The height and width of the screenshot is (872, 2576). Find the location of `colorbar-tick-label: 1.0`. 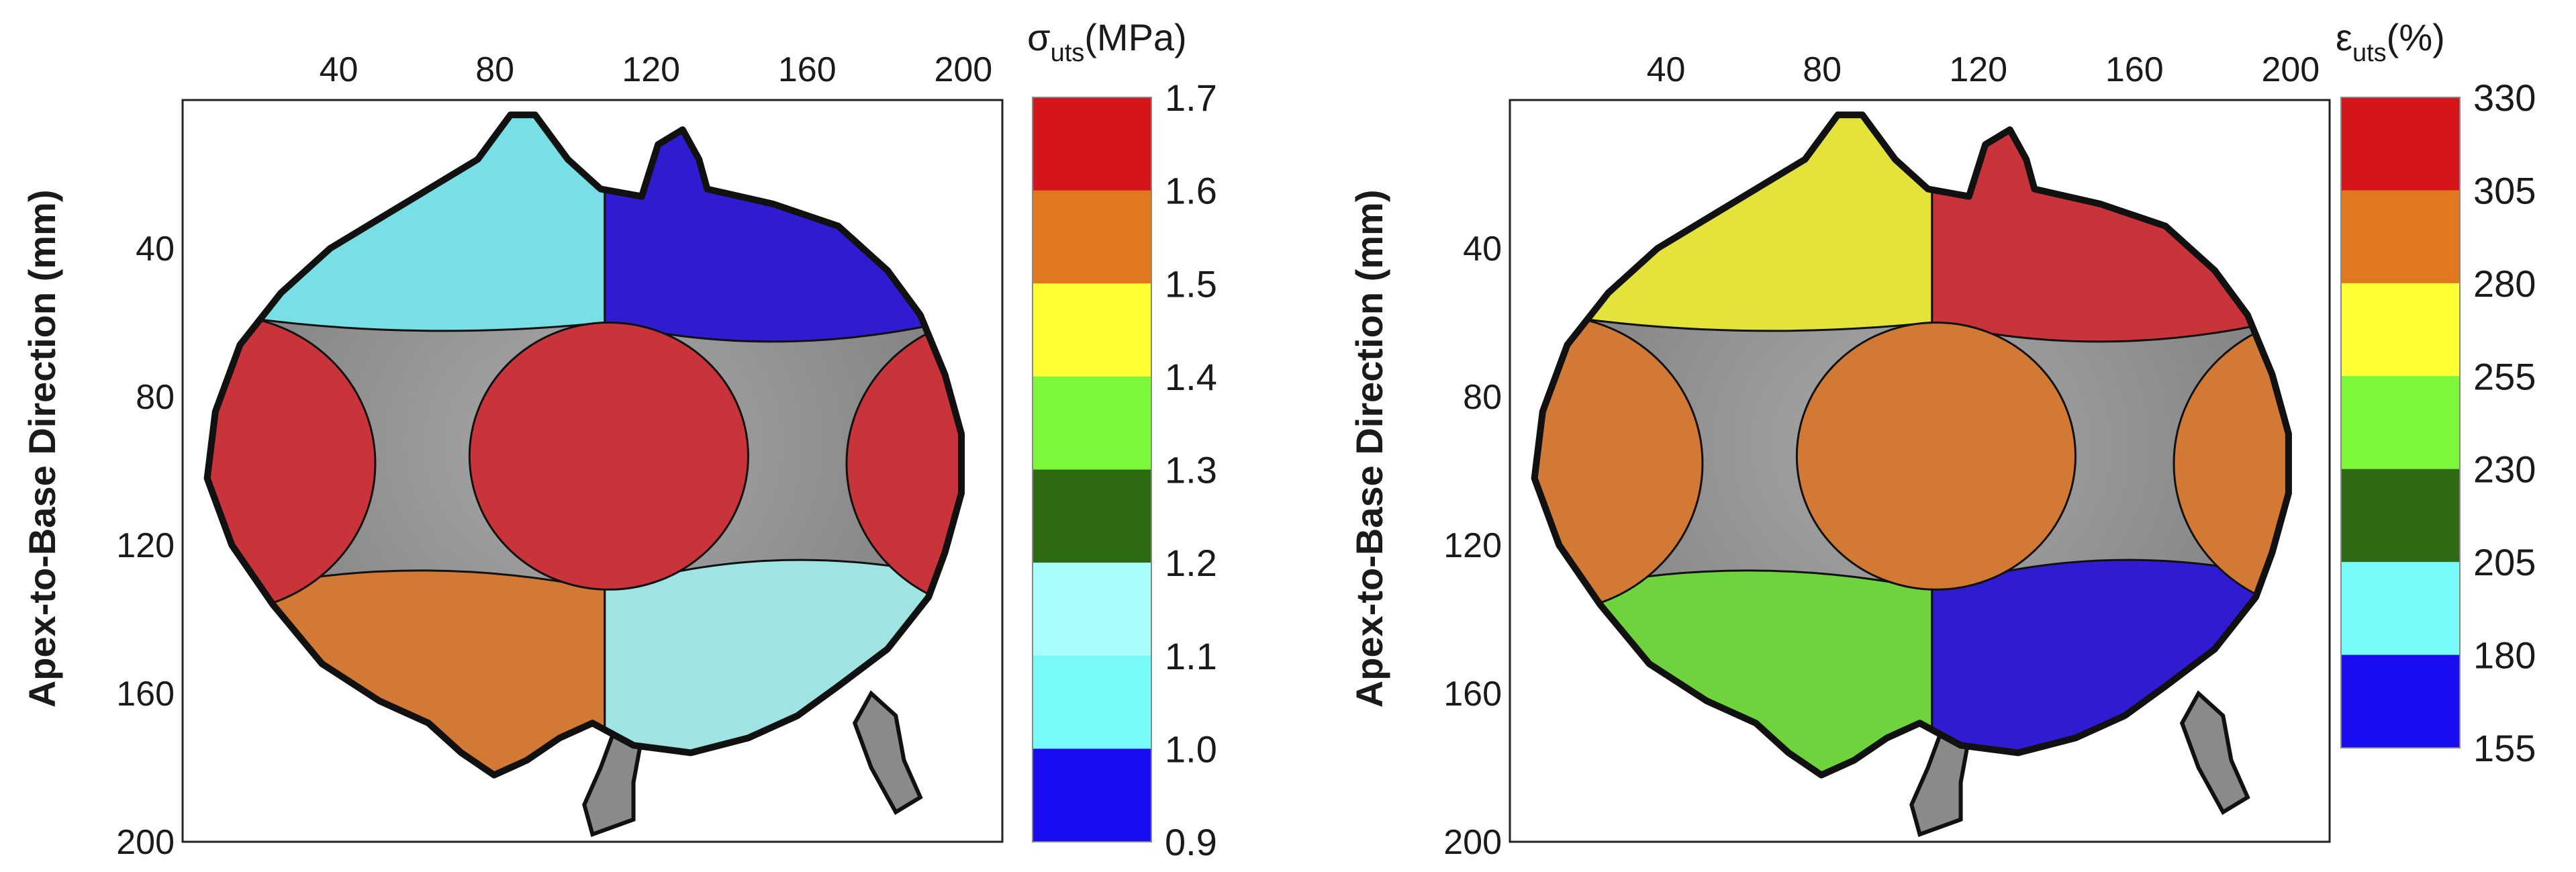

colorbar-tick-label: 1.0 is located at coordinates (1191, 749).